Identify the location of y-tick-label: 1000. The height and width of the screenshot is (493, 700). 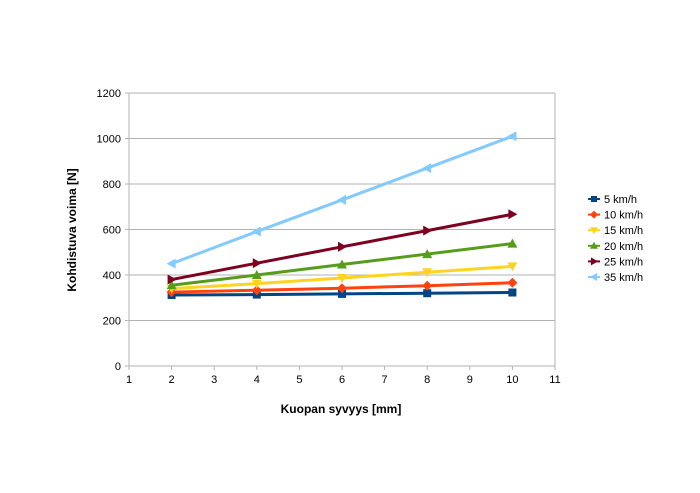
(109, 140).